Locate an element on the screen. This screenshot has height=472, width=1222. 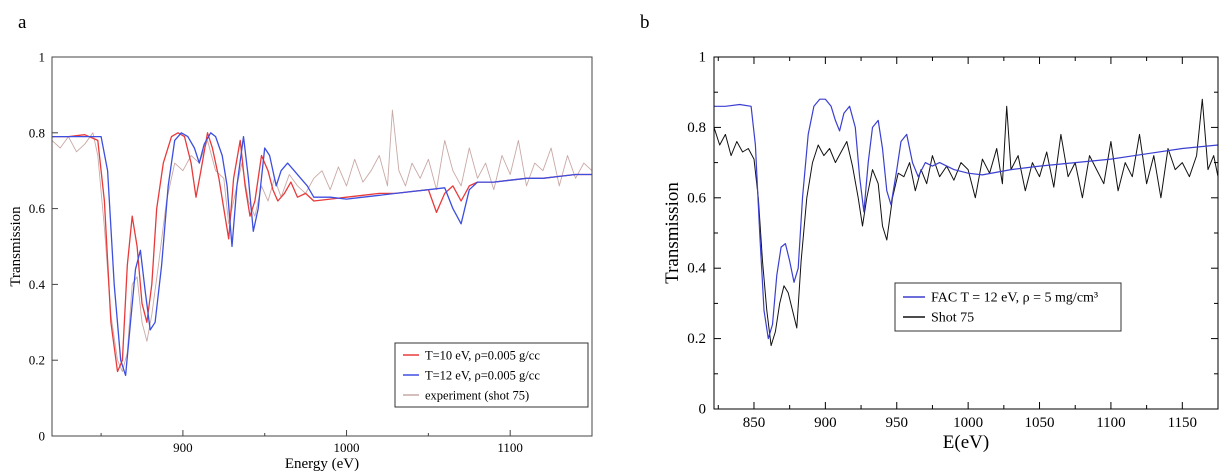
y-tick-label-1-0: 0 is located at coordinates (703, 410).